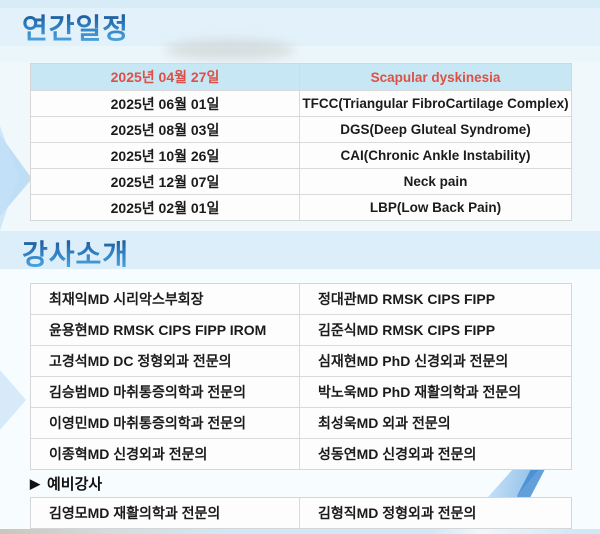 The width and height of the screenshot is (600, 534). I want to click on instructor-name: 김승범MD 마취통증의학과 전문의, so click(165, 392).